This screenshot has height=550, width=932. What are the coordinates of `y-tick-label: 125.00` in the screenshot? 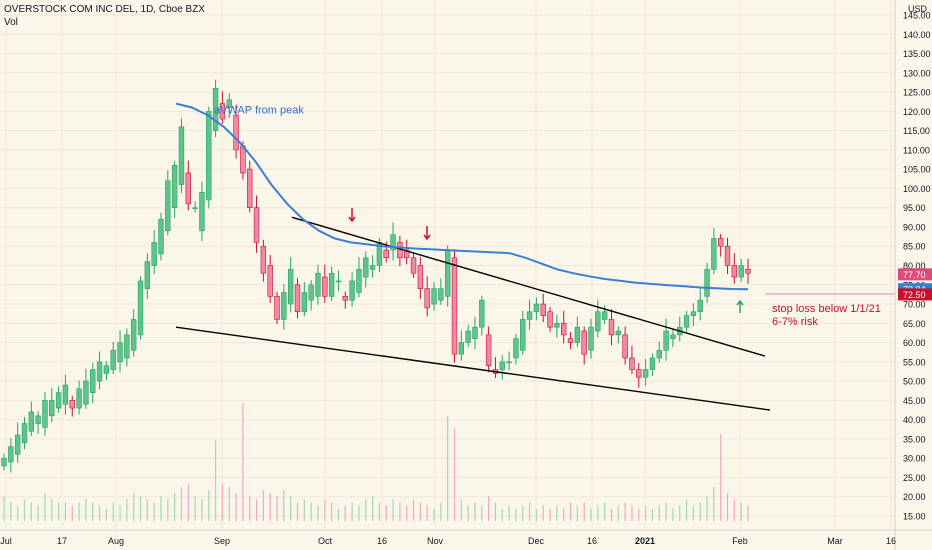 It's located at (917, 93).